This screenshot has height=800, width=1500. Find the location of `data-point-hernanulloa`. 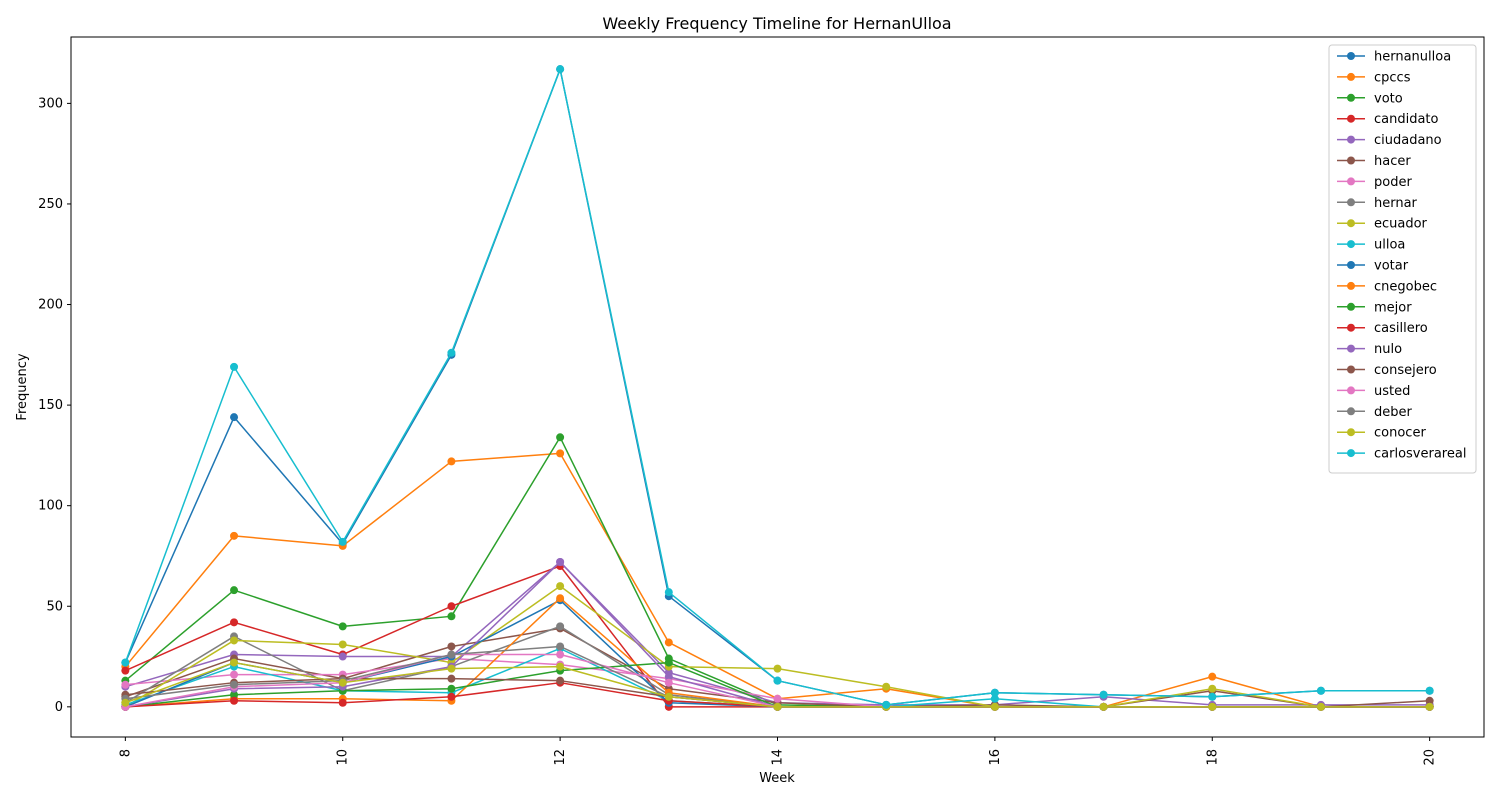

data-point-hernanulloa is located at coordinates (234, 417).